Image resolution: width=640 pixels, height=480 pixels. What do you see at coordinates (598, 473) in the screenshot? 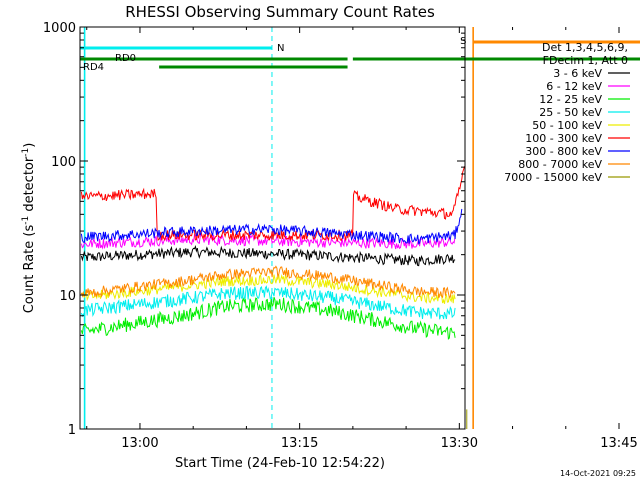
I see `footer-timestamp: 14-Oct-2021 09:25` at bounding box center [598, 473].